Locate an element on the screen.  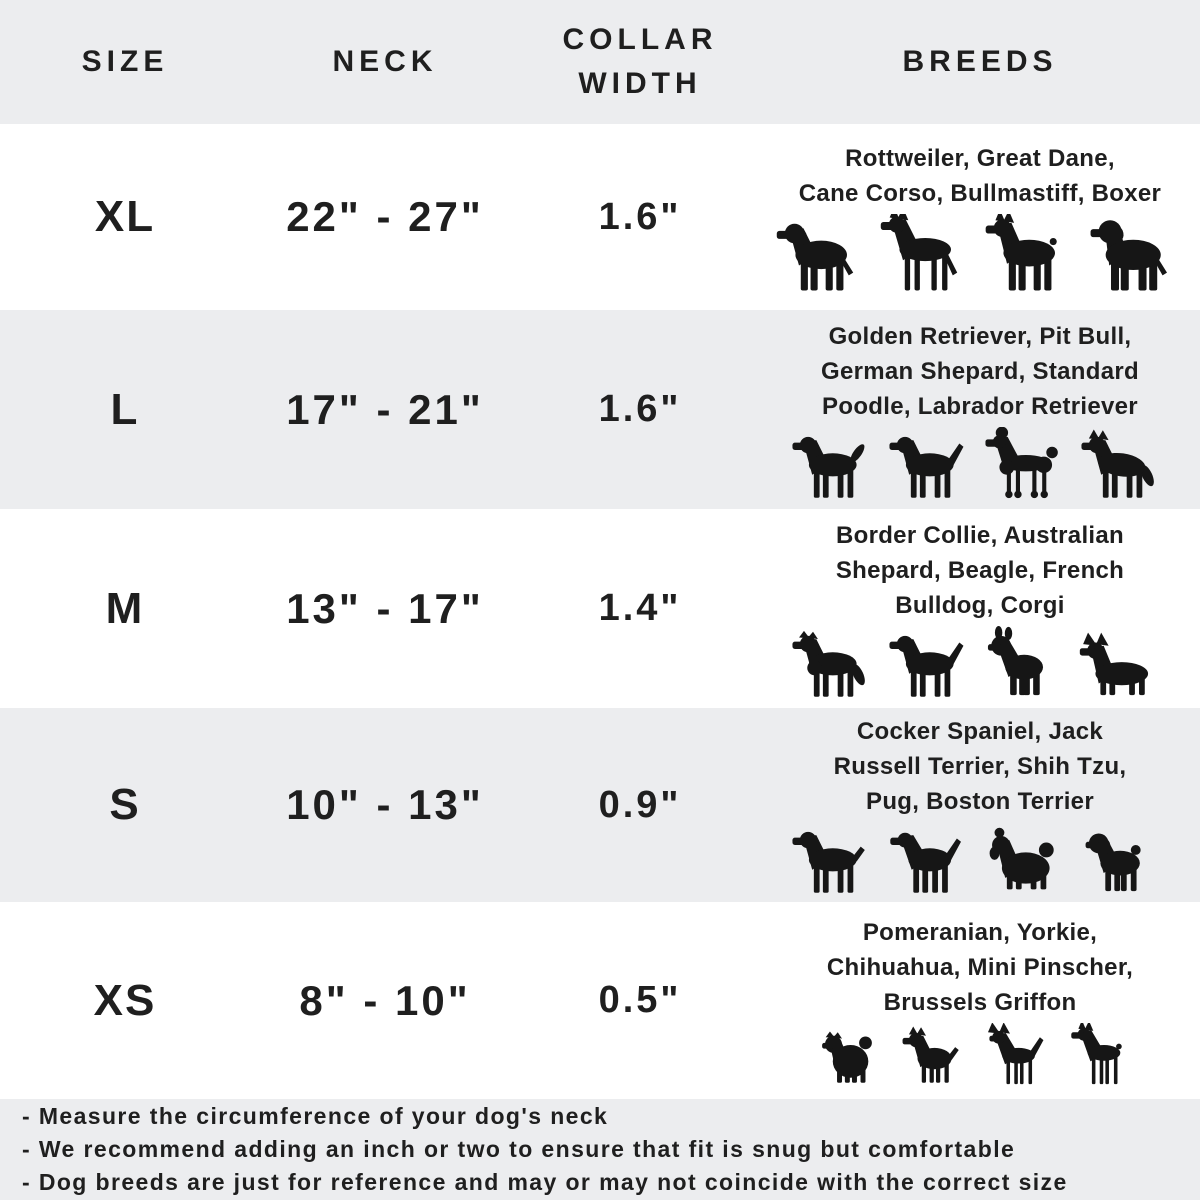
labrador-retriever-icon is located at coordinates (926, 467).